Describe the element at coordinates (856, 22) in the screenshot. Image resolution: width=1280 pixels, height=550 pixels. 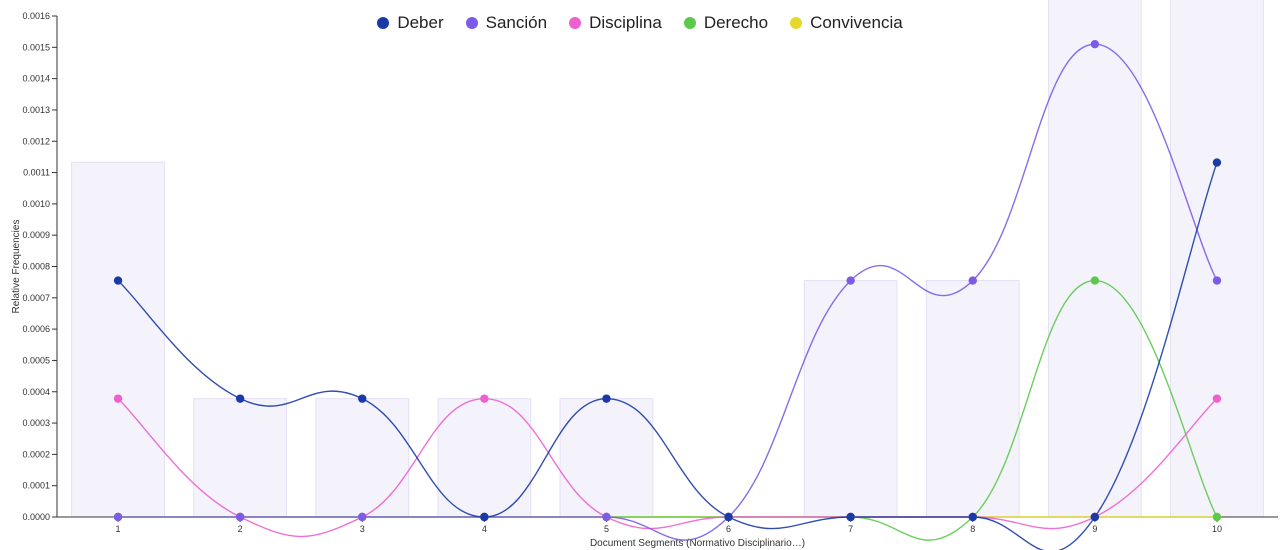
I see `legend-label: Convivencia` at that location.